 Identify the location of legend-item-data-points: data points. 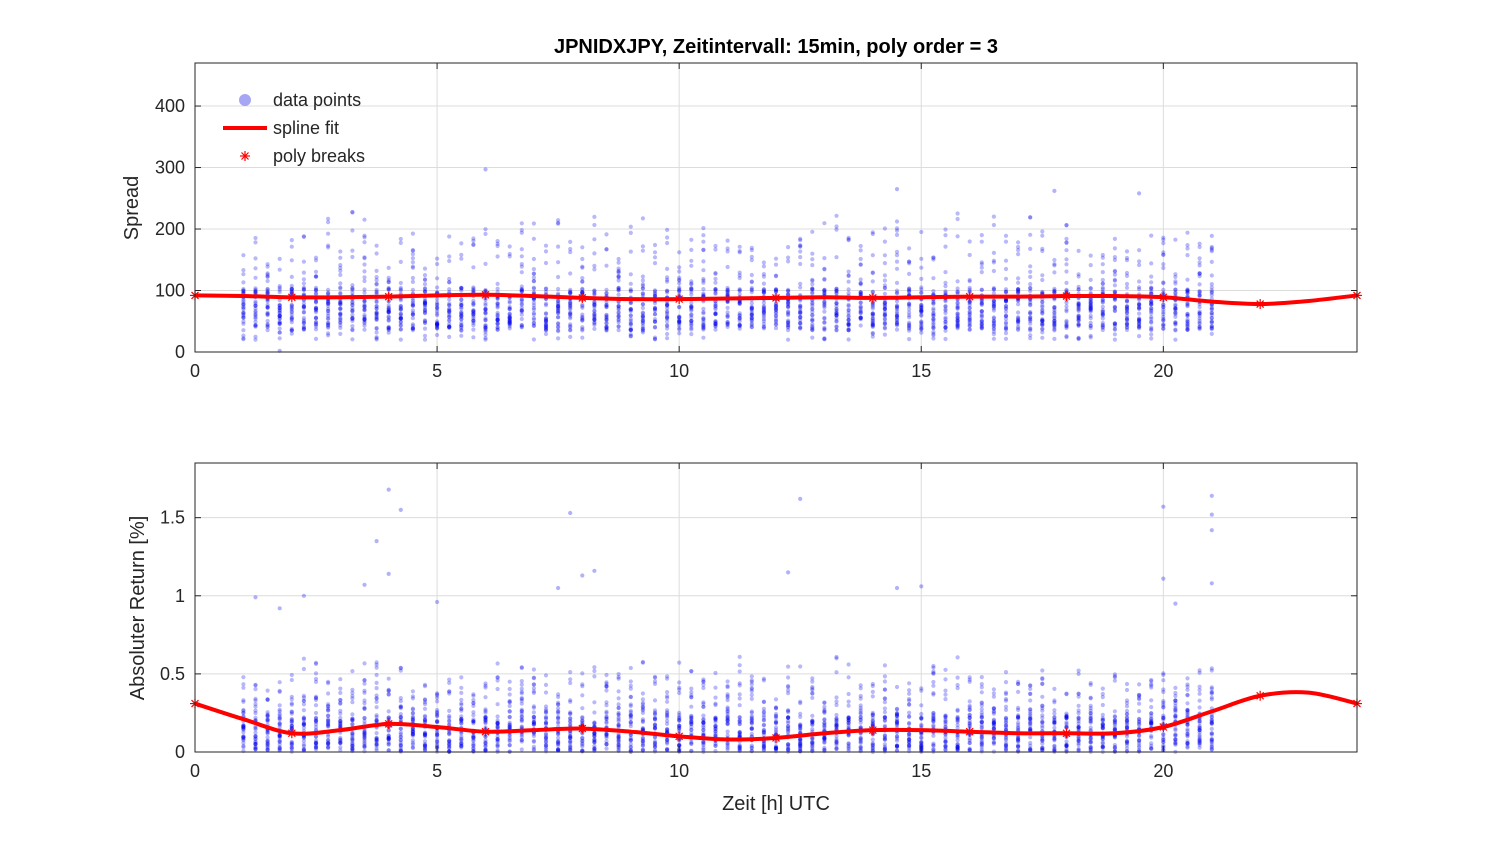
(300, 100).